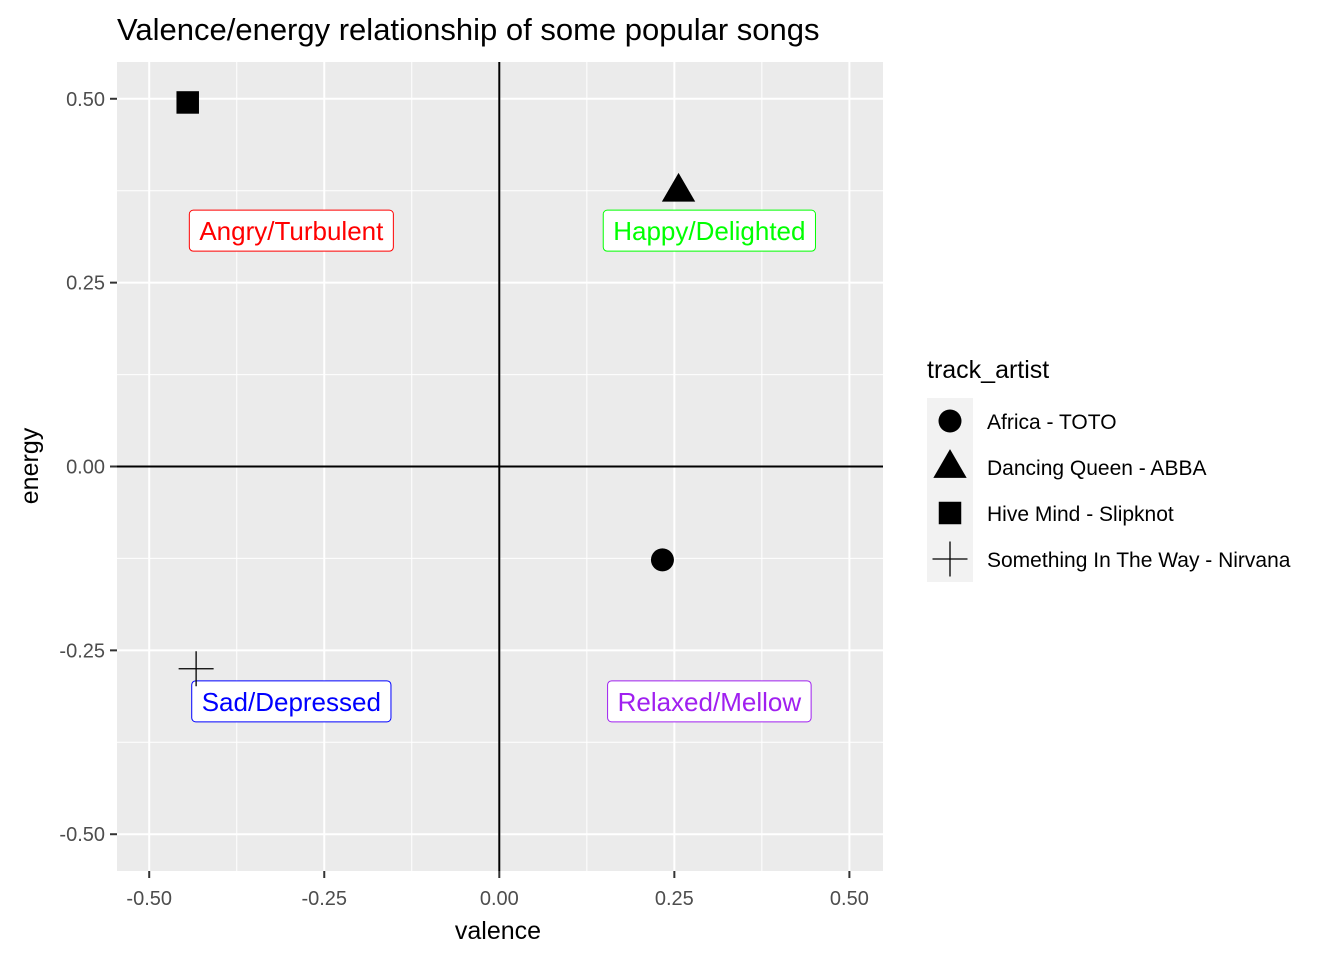 The height and width of the screenshot is (960, 1344). I want to click on y-tick-label: 0.00, so click(85, 468).